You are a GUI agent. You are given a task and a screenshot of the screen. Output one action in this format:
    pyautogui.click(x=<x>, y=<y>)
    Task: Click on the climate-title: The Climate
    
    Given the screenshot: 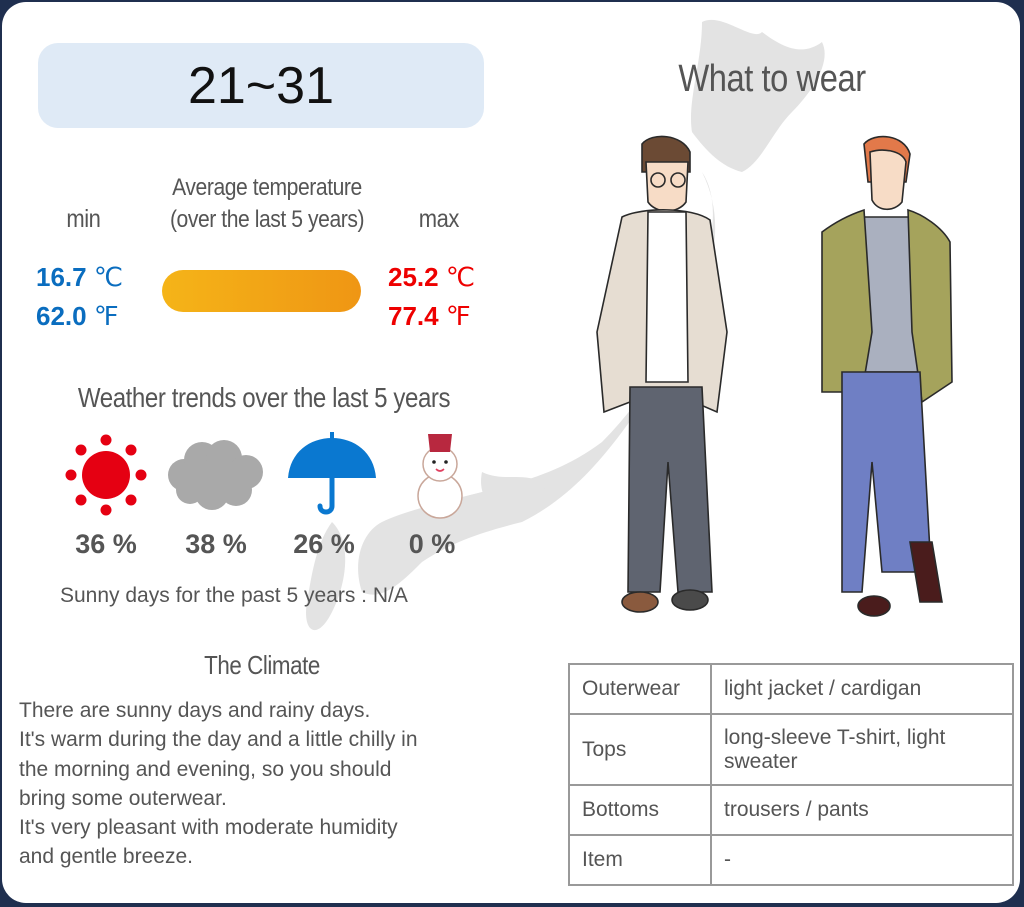 What is the action you would take?
    pyautogui.click(x=262, y=665)
    